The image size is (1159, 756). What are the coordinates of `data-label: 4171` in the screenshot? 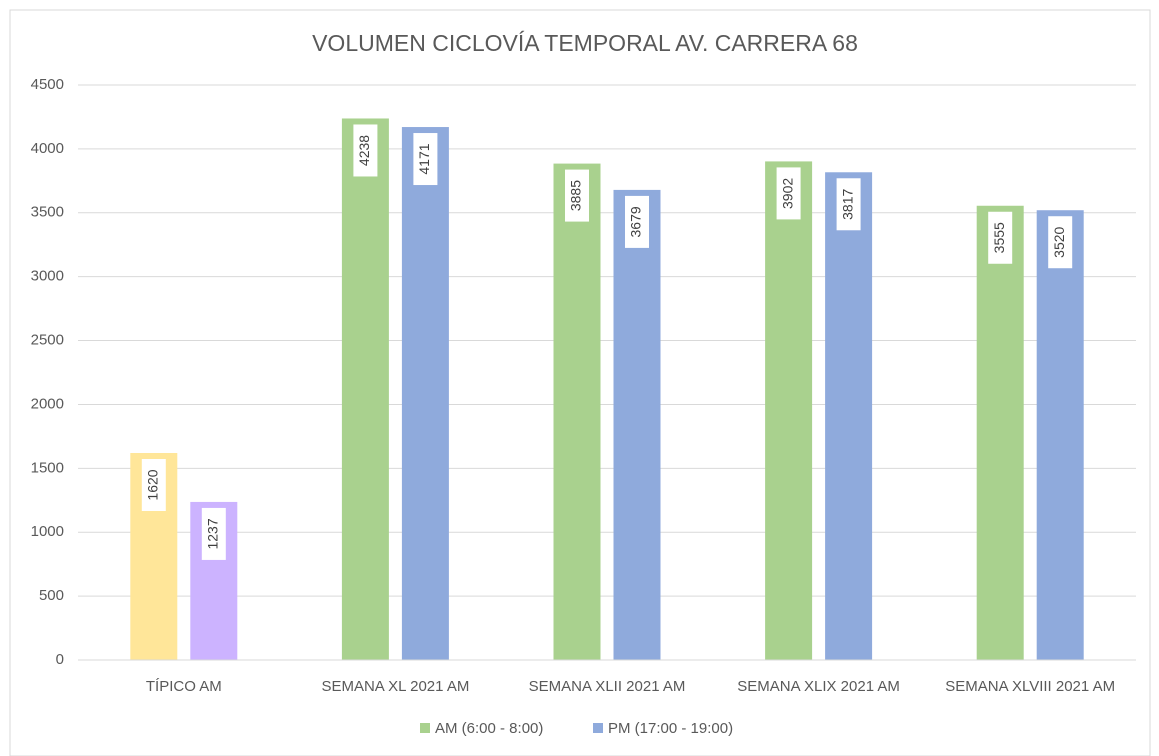 It's located at (424, 158).